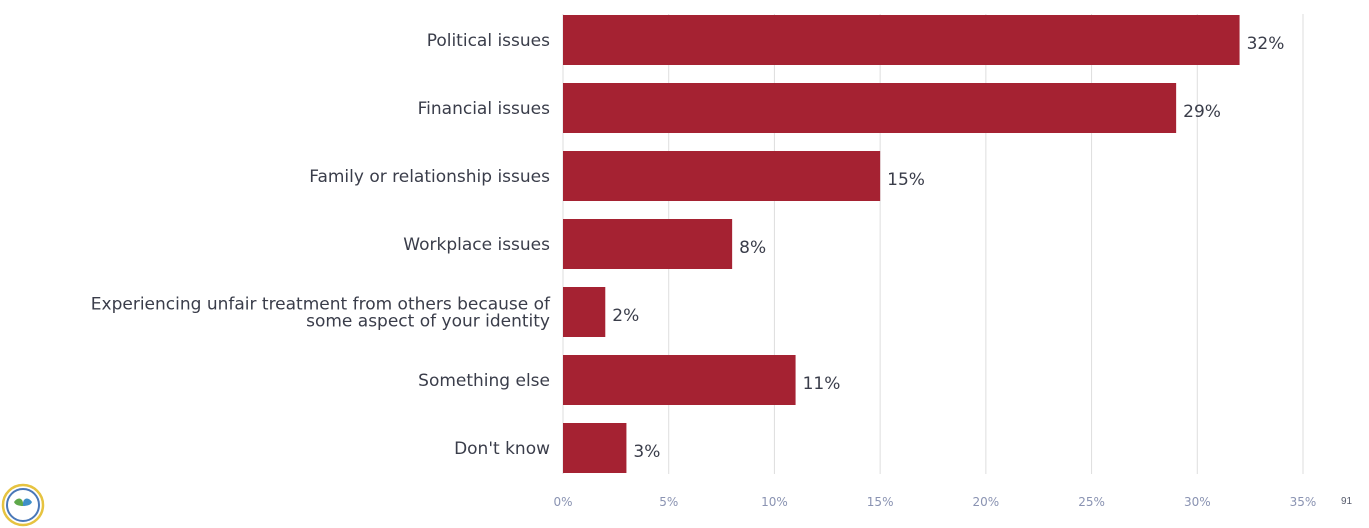 Image resolution: width=1369 pixels, height=528 pixels. I want to click on leaf-logo-icon, so click(23, 505).